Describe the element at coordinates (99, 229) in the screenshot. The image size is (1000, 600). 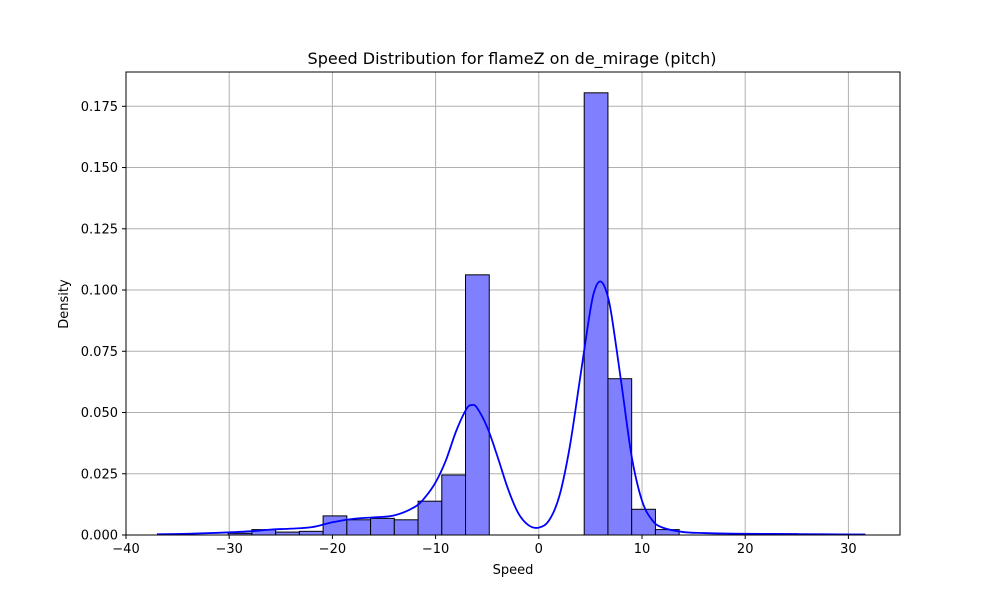
I see `y-tick-label: 0.125` at that location.